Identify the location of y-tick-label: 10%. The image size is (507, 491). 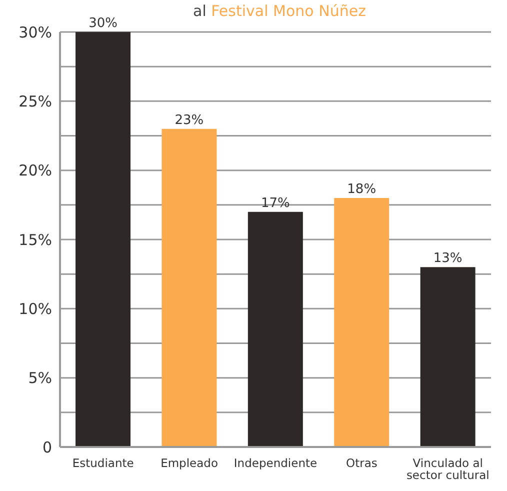
(35, 309).